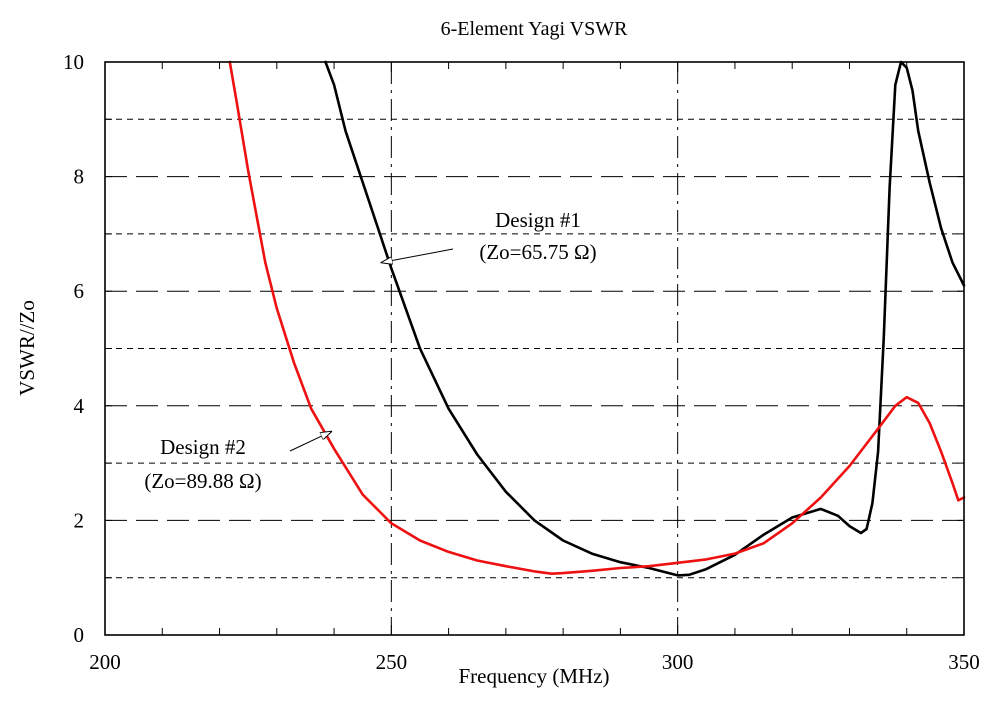 The width and height of the screenshot is (985, 718). I want to click on y-axis-label: VSWR//Zo, so click(27, 348).